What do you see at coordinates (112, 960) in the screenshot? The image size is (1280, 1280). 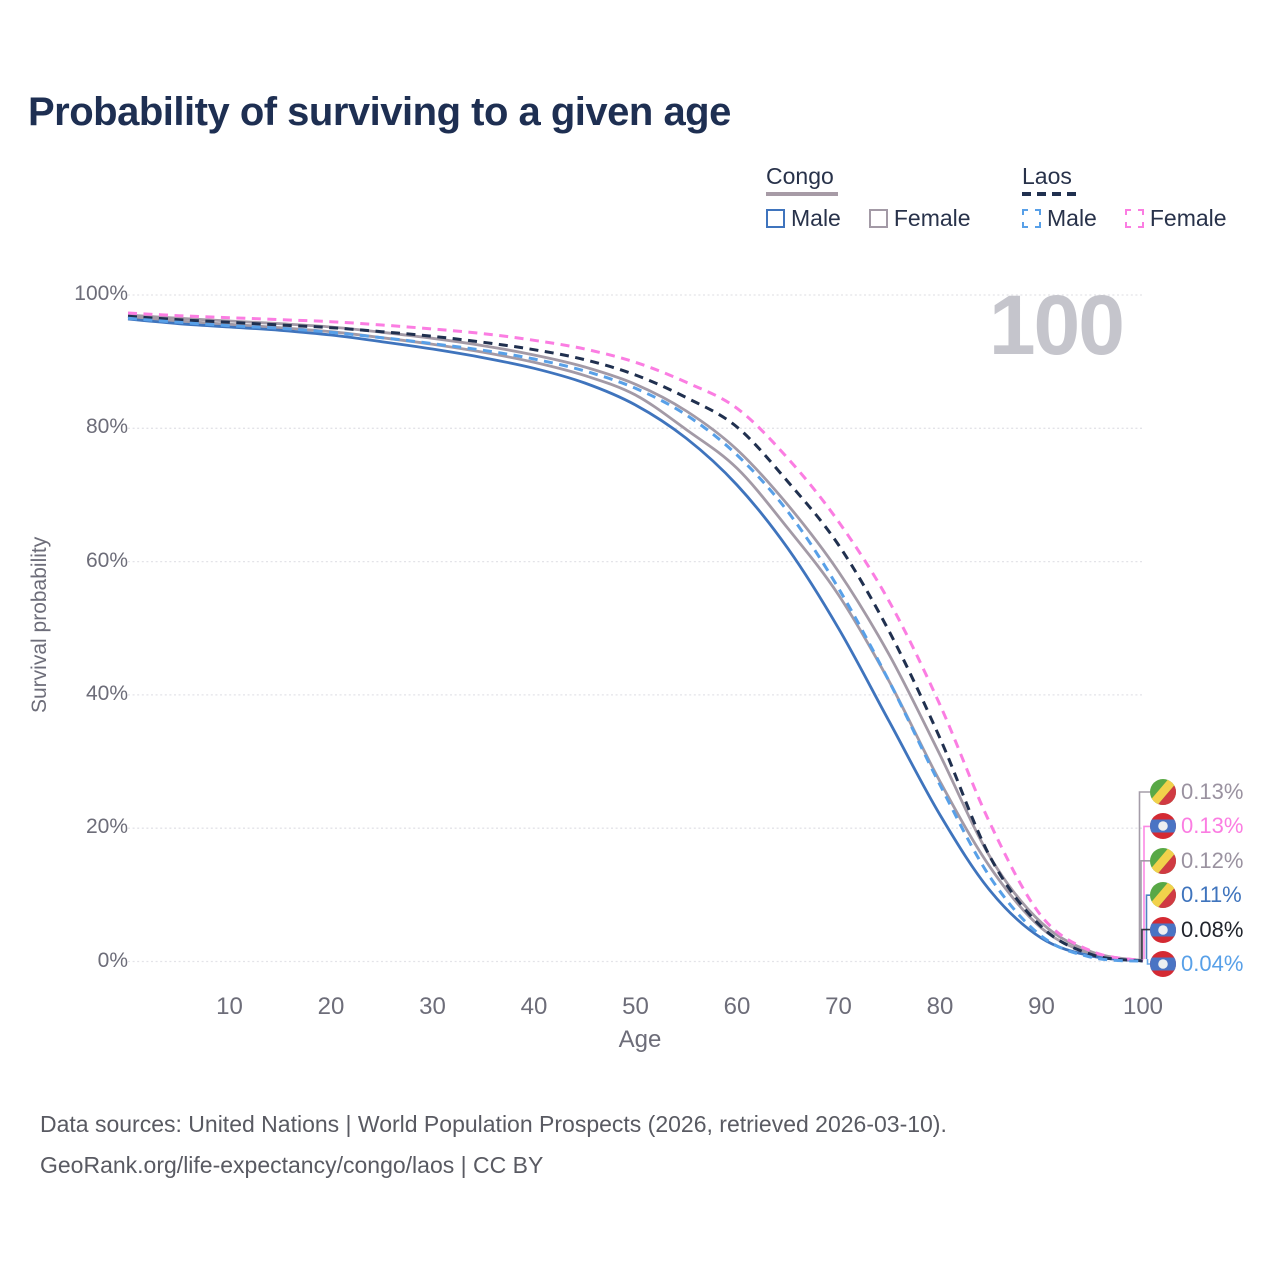 I see `y-tick-label: 0%` at bounding box center [112, 960].